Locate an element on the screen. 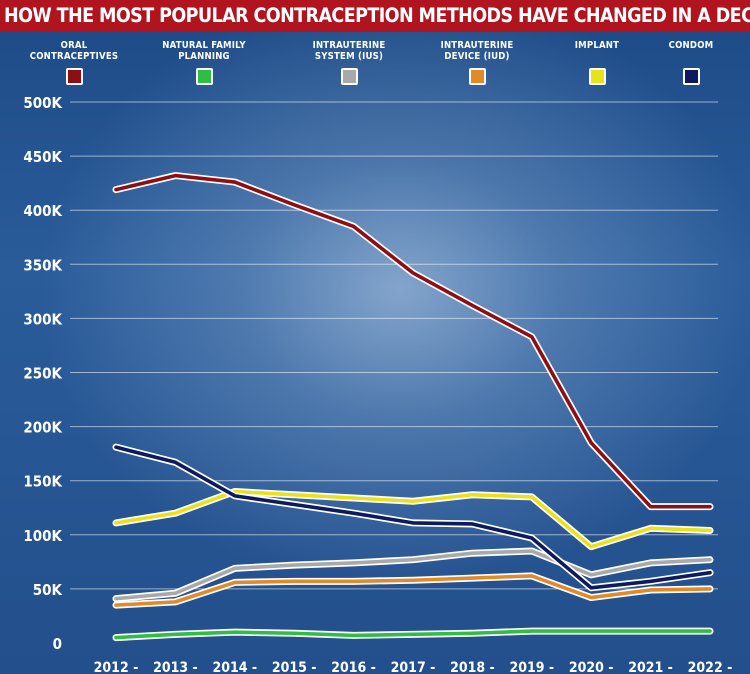 The height and width of the screenshot is (674, 750). x-tick-label: 2017 - is located at coordinates (413, 667).